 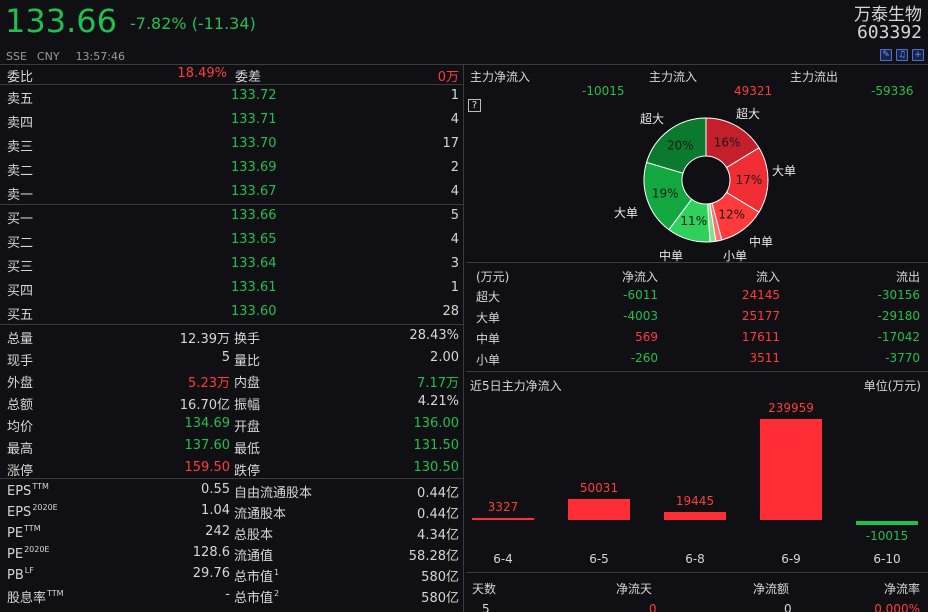 I want to click on stock-name: 万泰生物, so click(x=888, y=15).